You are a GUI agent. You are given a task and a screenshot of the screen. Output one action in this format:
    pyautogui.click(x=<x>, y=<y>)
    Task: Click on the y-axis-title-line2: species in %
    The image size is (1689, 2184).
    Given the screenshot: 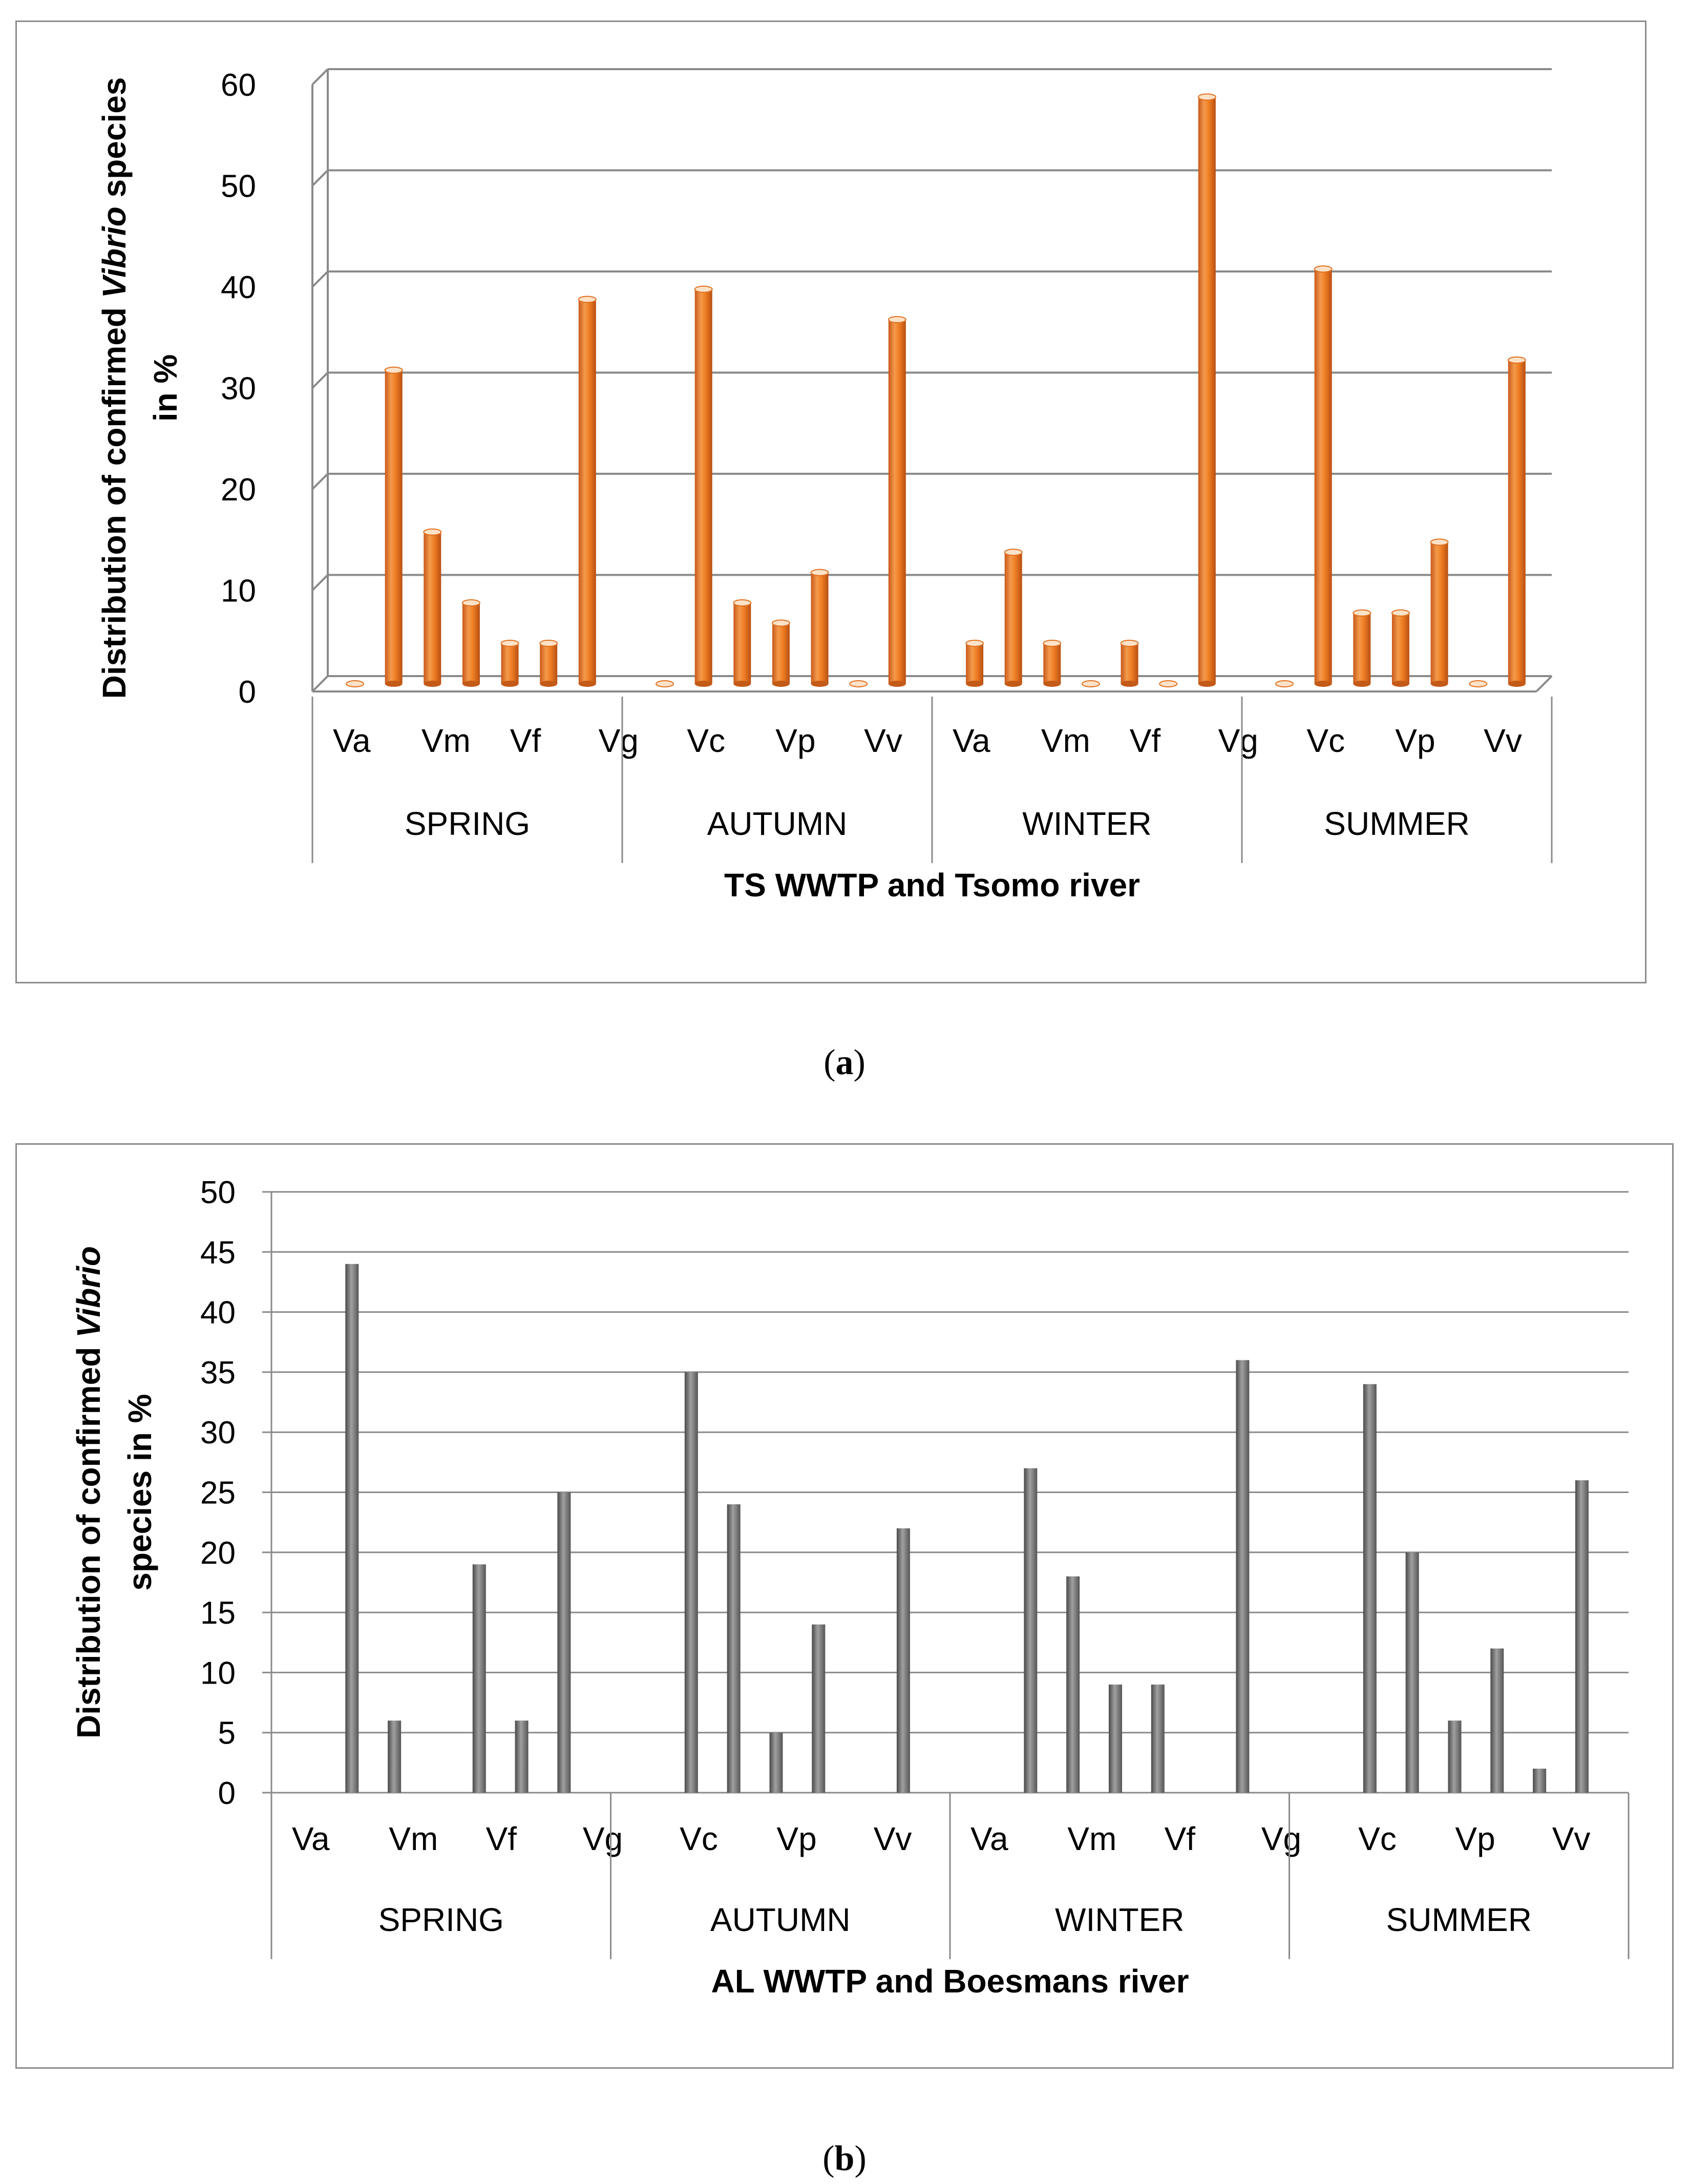 What is the action you would take?
    pyautogui.click(x=139, y=1492)
    